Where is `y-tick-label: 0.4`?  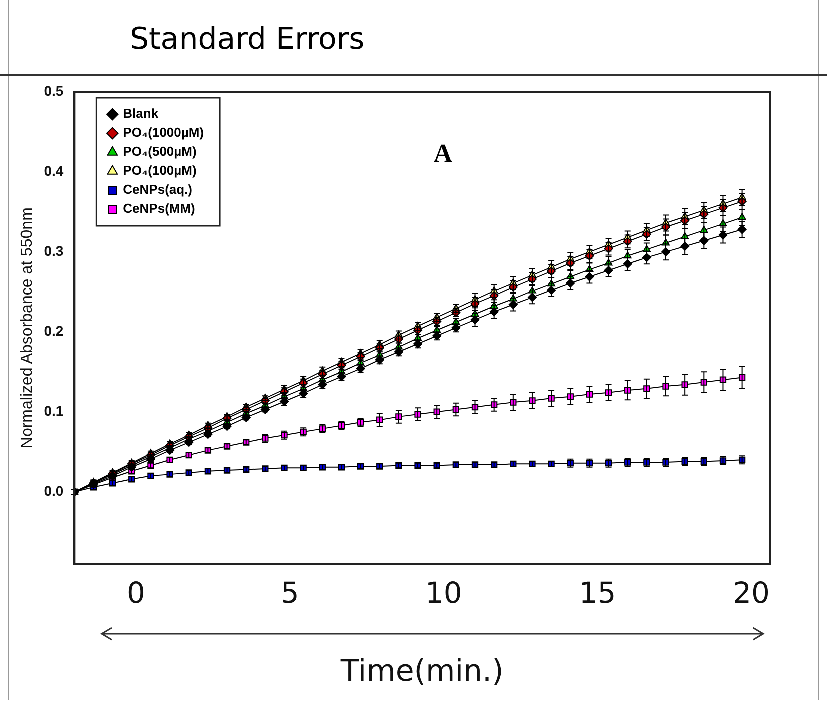
y-tick-label: 0.4 is located at coordinates (54, 170).